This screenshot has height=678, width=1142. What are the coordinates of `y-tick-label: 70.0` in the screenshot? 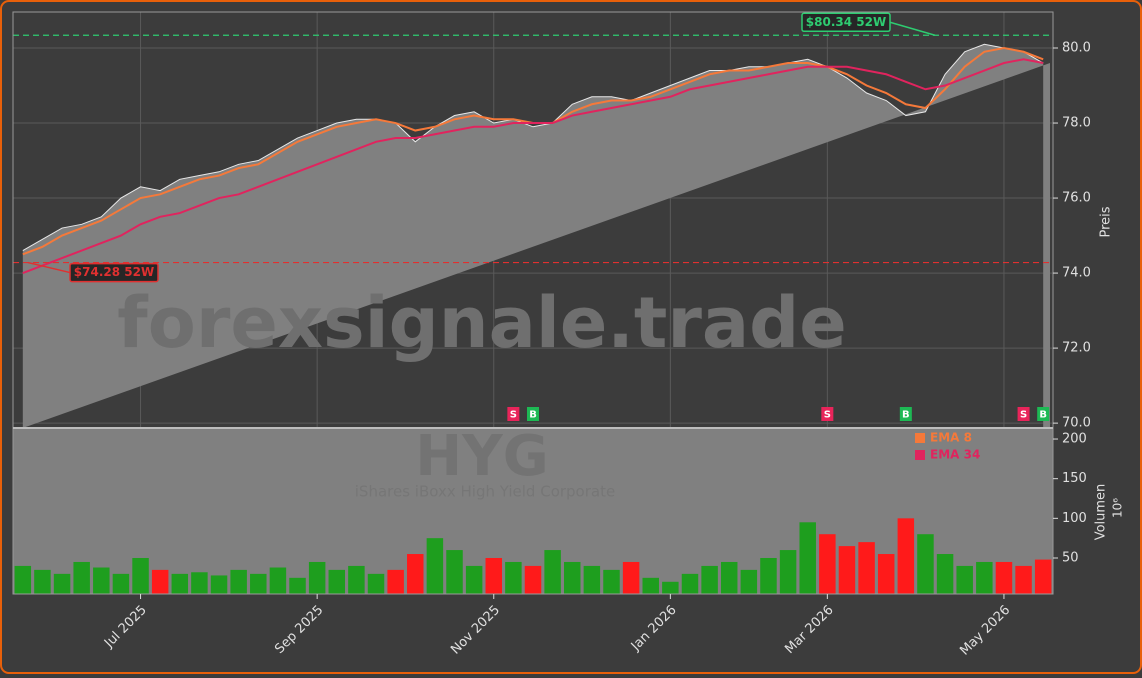 It's located at (1076, 423).